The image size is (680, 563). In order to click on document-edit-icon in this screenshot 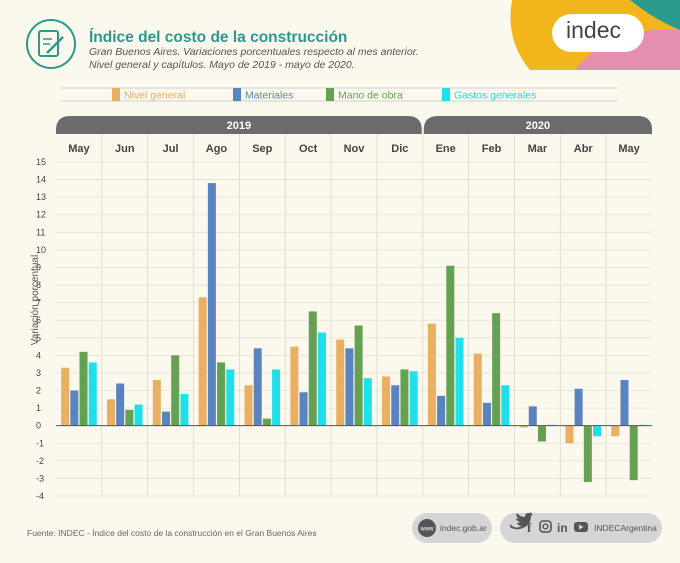, I will do `click(51, 44)`.